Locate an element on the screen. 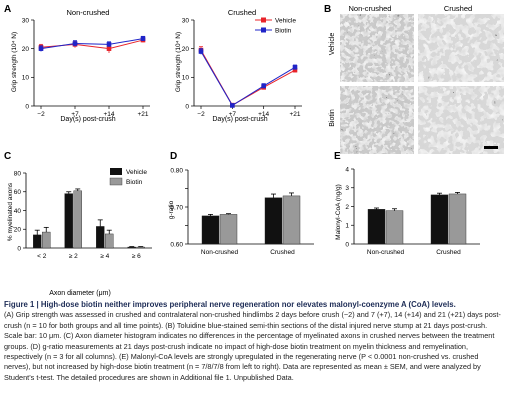 The width and height of the screenshot is (507, 409). panel-e-ylabel: Malonyl-CoA (ng/g) is located at coordinates (338, 212).